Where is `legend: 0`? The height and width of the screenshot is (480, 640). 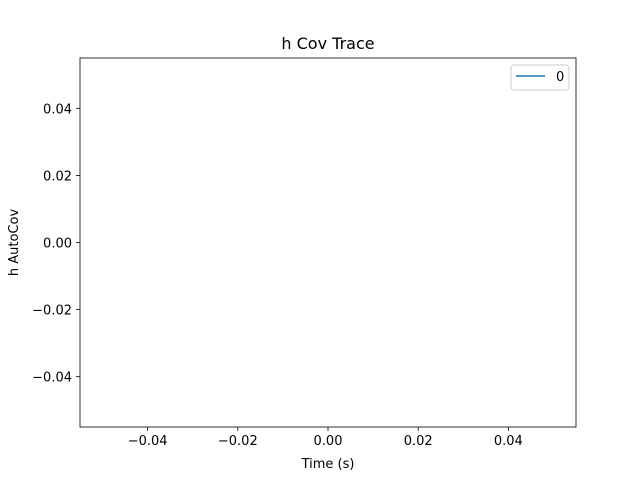
legend: 0 is located at coordinates (540, 77).